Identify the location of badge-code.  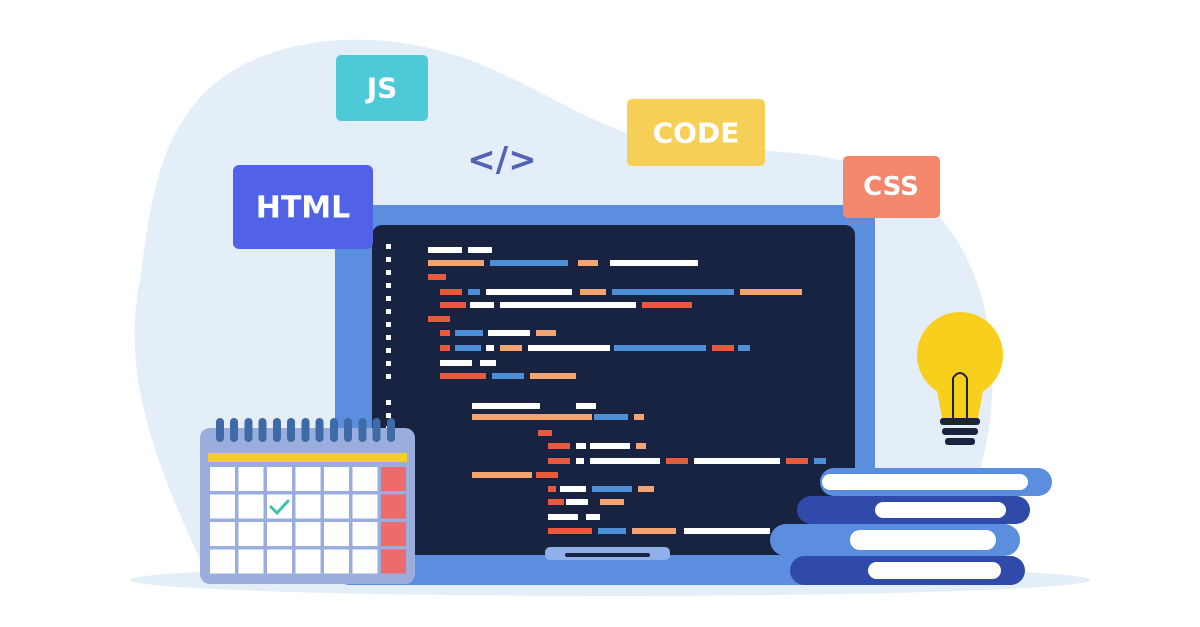
(696, 132).